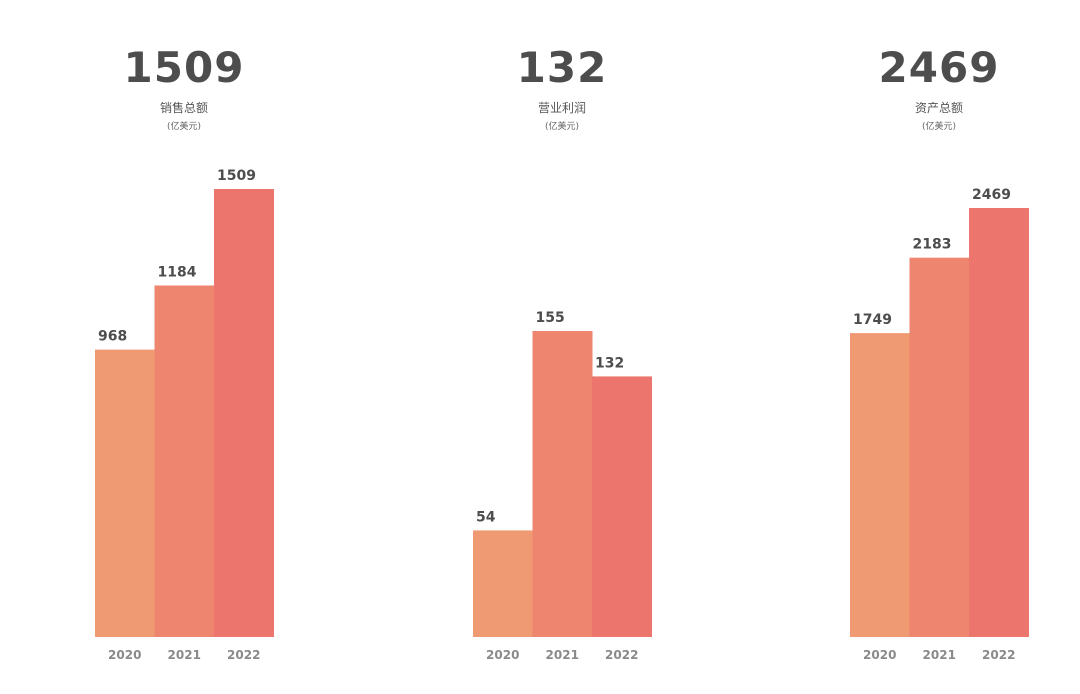 The width and height of the screenshot is (1080, 694). I want to click on data-label-2022: 2469, so click(991, 195).